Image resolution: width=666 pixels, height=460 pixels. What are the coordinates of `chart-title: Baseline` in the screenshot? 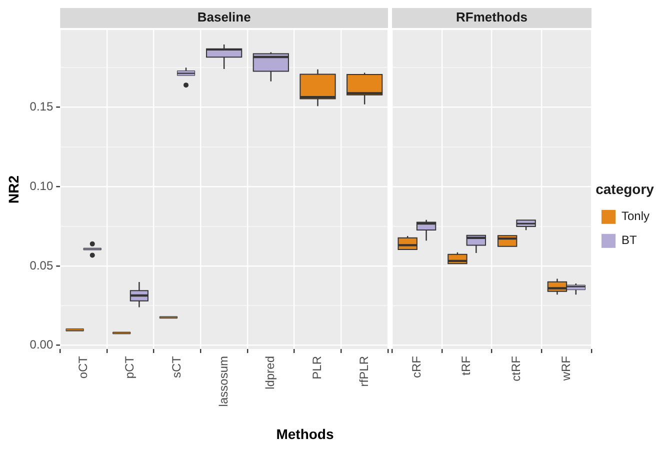 It's located at (224, 17).